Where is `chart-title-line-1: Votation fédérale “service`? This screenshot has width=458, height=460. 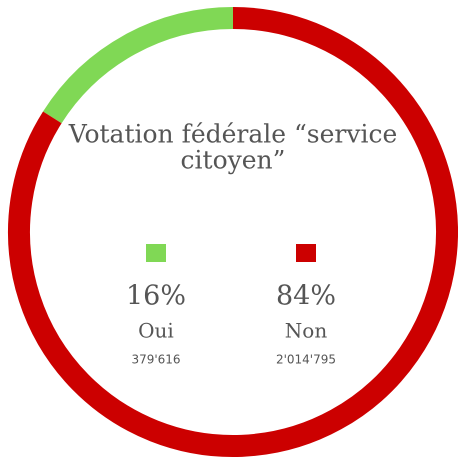 chart-title-line-1: Votation fédérale “service is located at coordinates (233, 134).